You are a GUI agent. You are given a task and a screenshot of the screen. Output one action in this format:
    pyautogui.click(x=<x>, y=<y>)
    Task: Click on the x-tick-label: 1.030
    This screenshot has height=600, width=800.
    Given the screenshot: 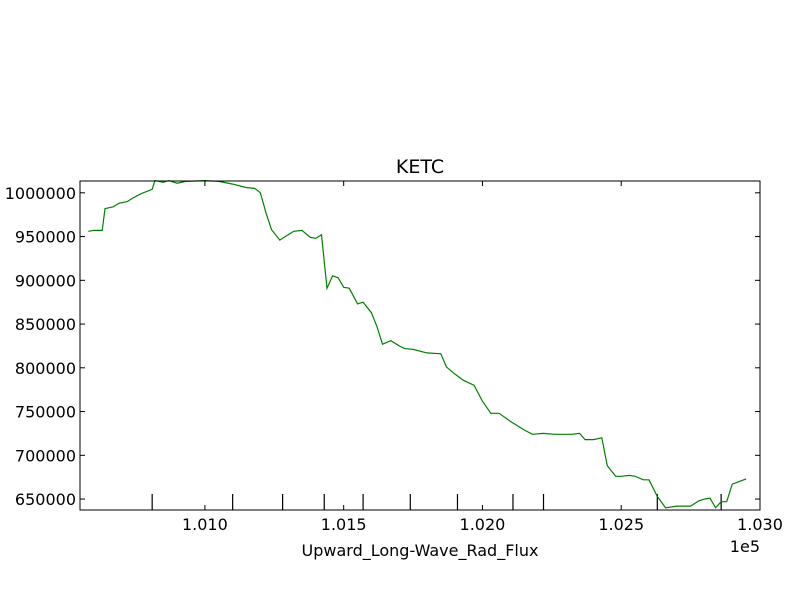 What is the action you would take?
    pyautogui.click(x=760, y=524)
    